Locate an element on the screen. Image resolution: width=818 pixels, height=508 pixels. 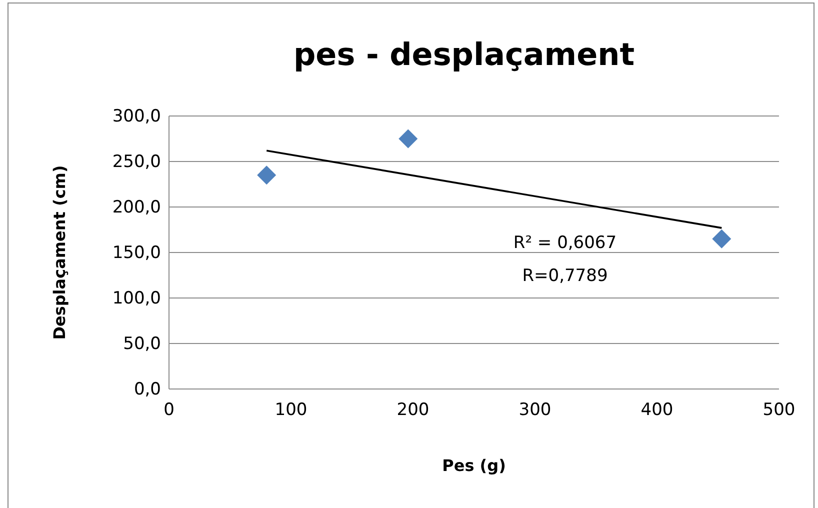
x-tick-label: 500 is located at coordinates (779, 410).